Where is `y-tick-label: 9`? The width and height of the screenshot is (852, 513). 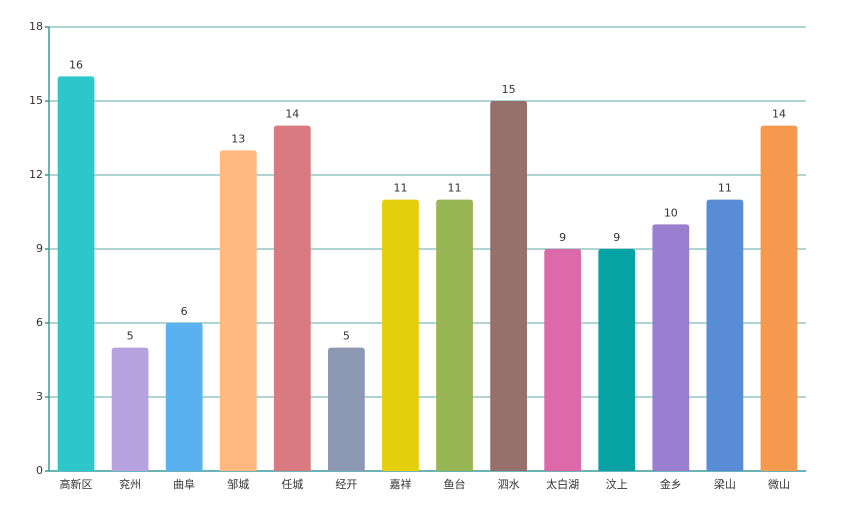 y-tick-label: 9 is located at coordinates (39, 248).